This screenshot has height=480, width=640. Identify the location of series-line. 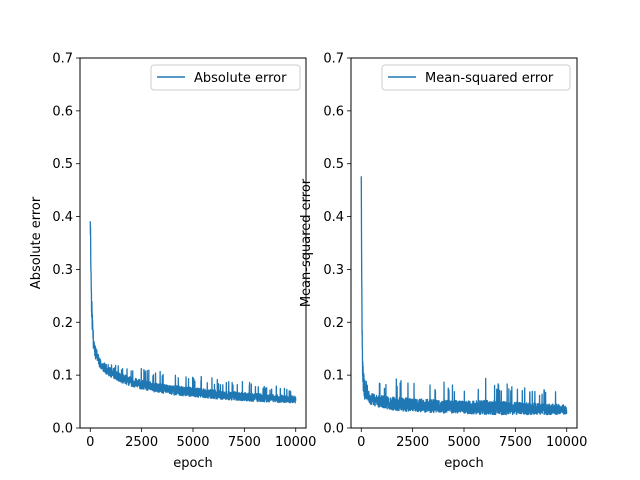
(193, 312).